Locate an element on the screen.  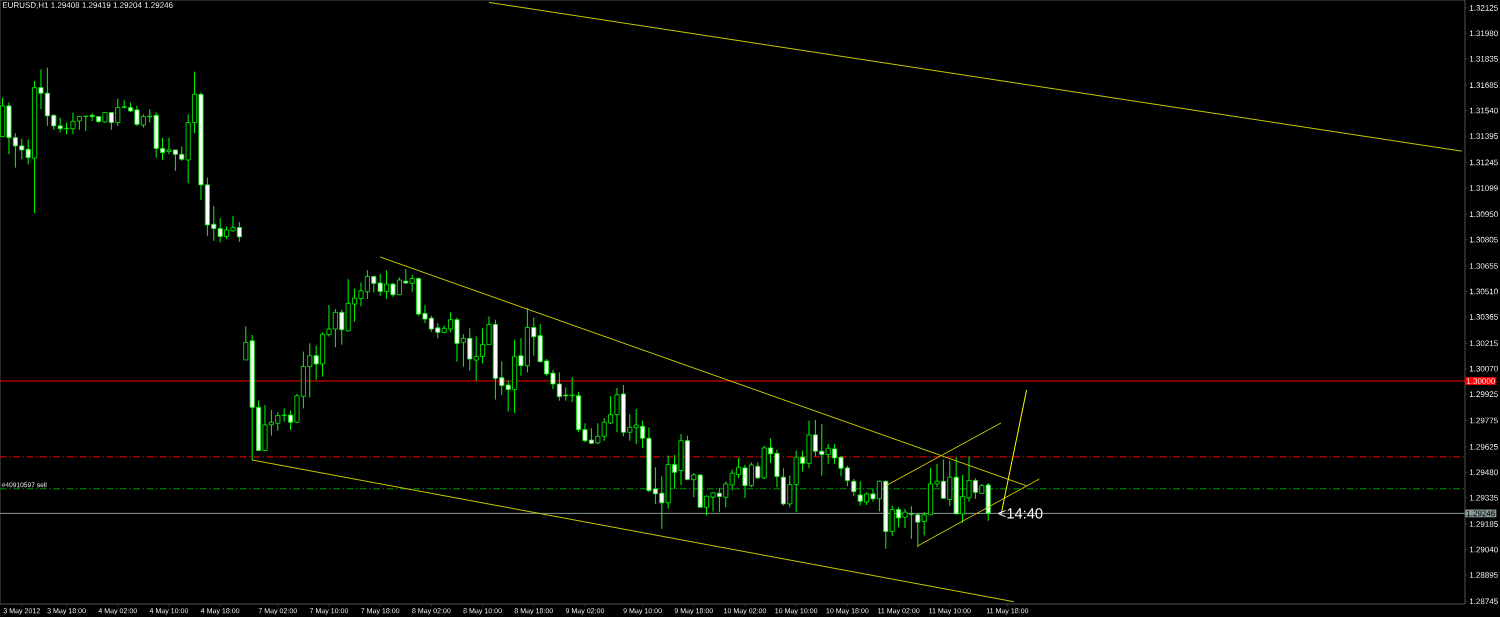
y-tick-label: 1.29775 is located at coordinates (1483, 420).